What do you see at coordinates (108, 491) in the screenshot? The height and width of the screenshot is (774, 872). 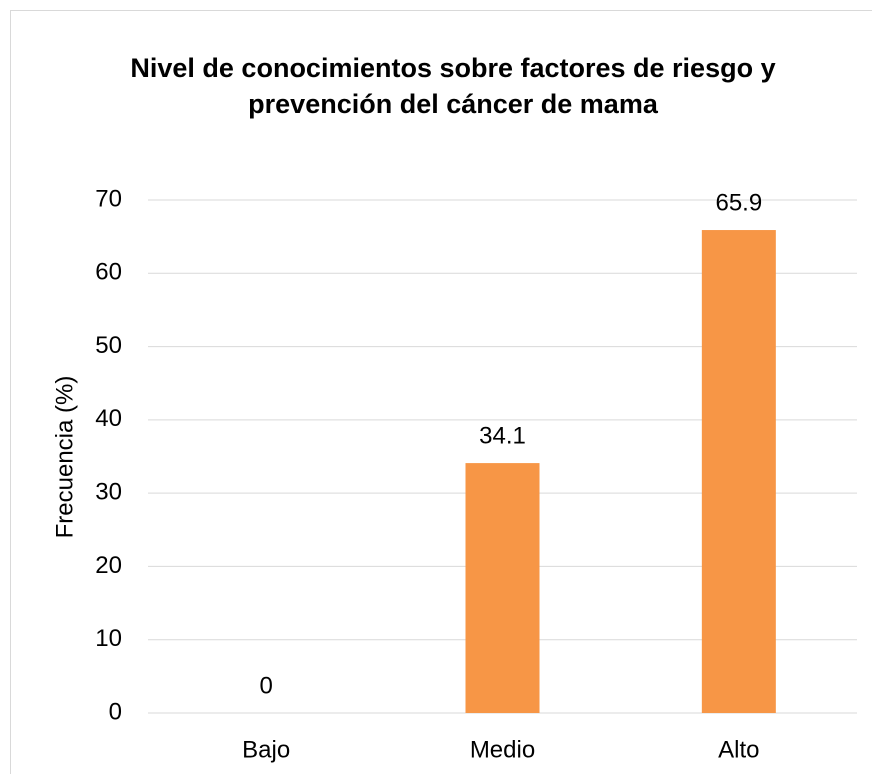 I see `y-tick-label: 30` at bounding box center [108, 491].